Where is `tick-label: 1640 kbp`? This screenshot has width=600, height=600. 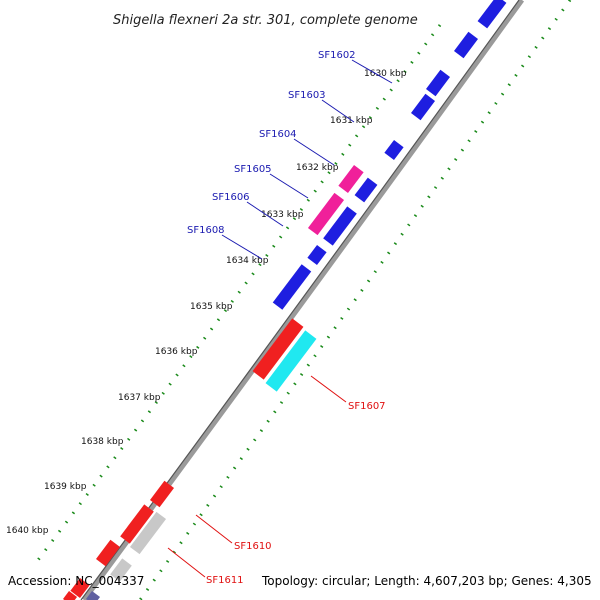
tick-label: 1640 kbp is located at coordinates (27, 531).